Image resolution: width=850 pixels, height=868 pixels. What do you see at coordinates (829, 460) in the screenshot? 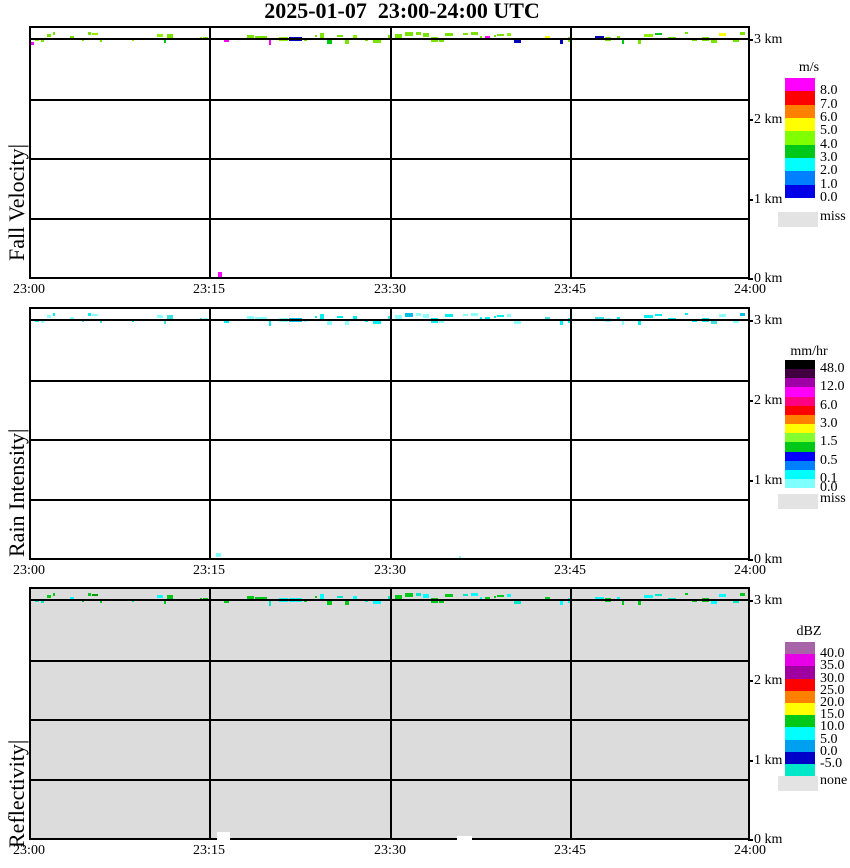
I see `legend-value-label: 0.5` at bounding box center [829, 460].